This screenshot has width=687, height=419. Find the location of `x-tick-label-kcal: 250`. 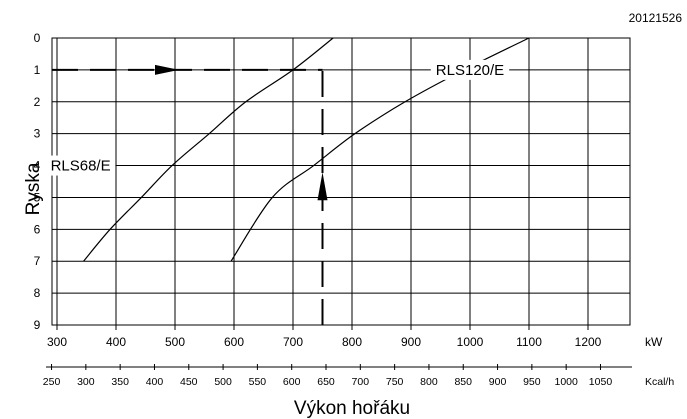

x-tick-label-kcal: 250 is located at coordinates (52, 382).